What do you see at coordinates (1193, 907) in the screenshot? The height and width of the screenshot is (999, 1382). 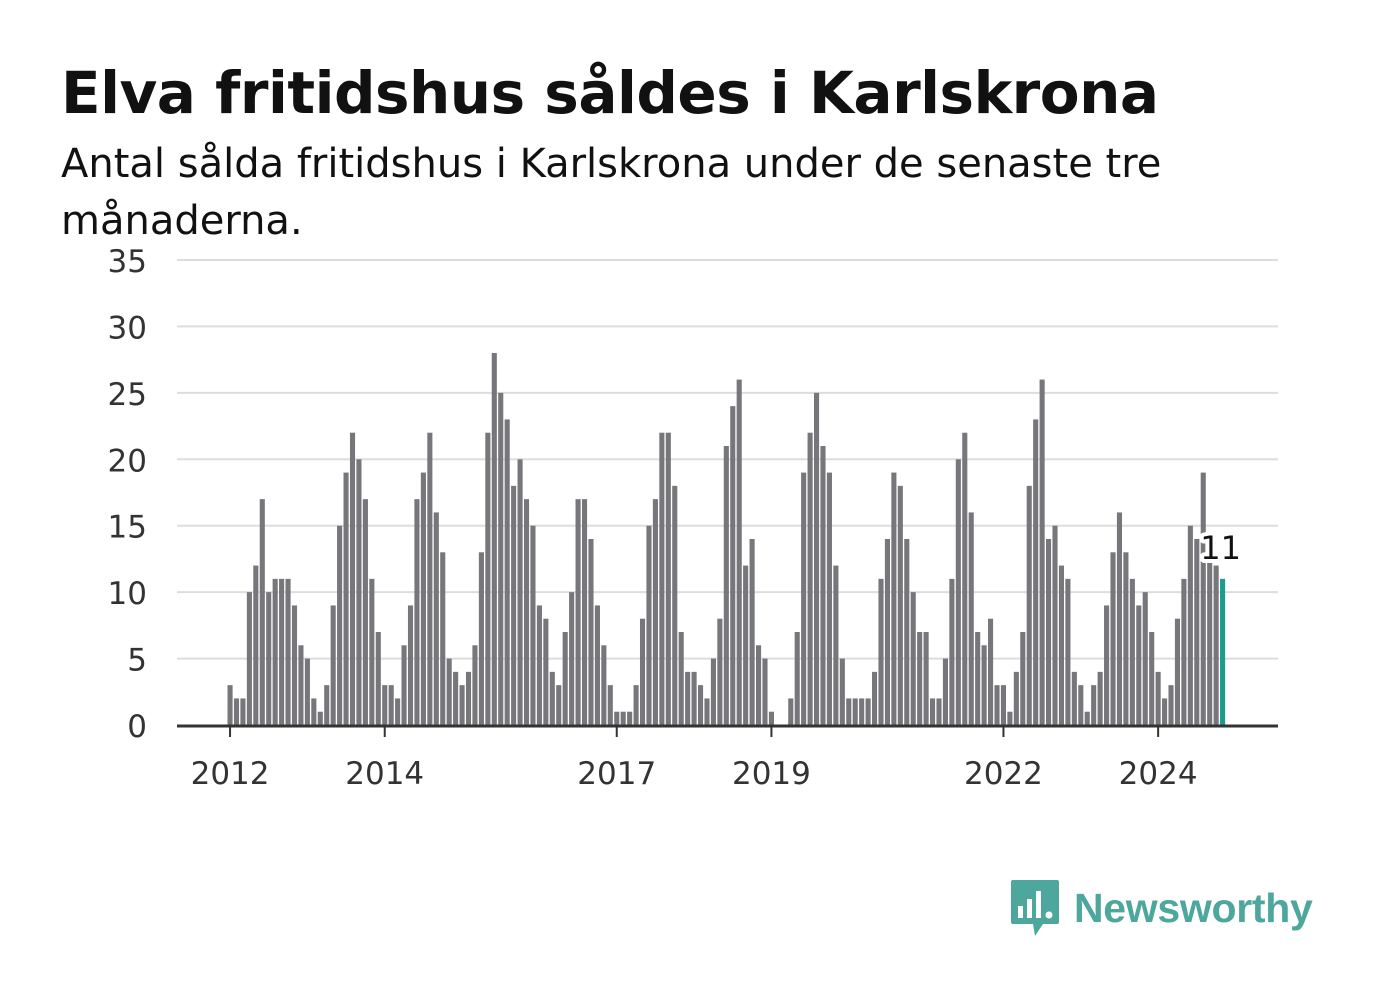 I see `brand-name: Newsworthy` at bounding box center [1193, 907].